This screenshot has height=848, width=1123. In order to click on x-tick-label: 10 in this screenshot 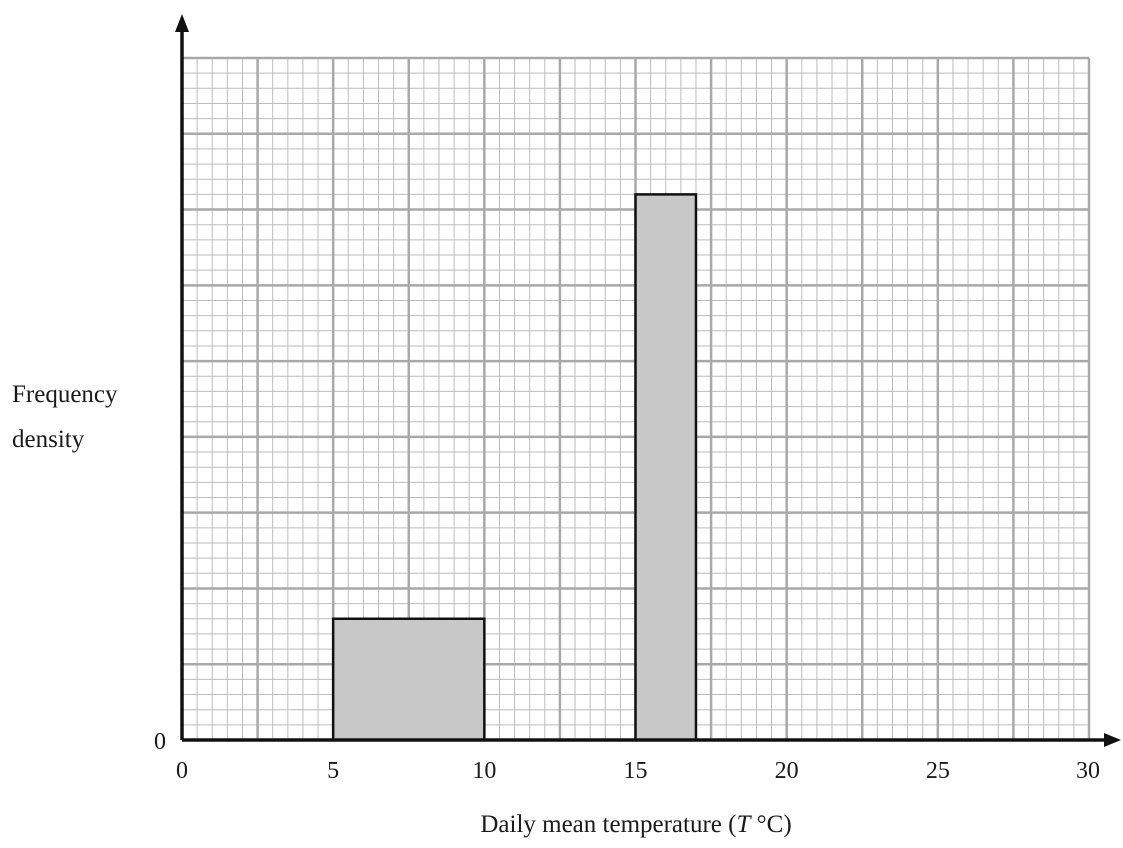, I will do `click(484, 771)`.